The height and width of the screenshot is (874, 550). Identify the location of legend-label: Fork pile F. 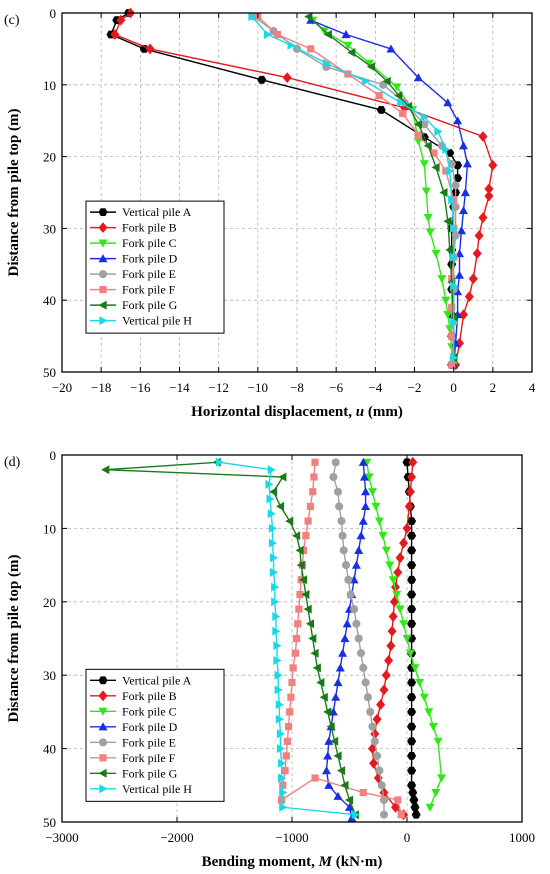
(149, 758).